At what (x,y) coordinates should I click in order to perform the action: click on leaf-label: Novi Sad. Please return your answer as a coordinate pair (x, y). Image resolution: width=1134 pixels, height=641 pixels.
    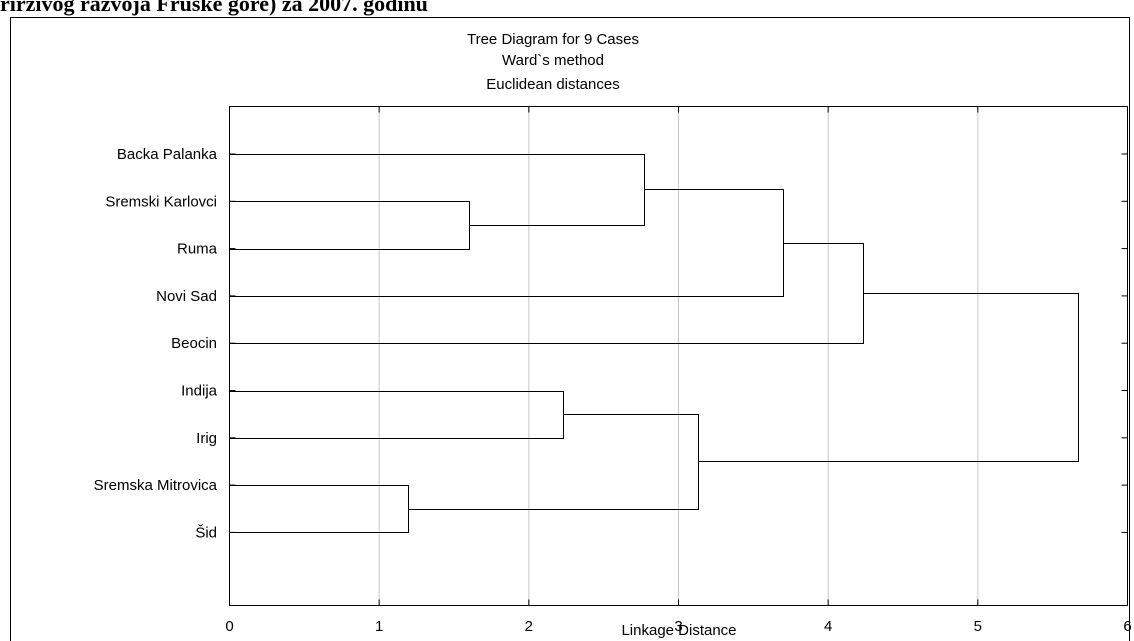
    Looking at the image, I should click on (186, 296).